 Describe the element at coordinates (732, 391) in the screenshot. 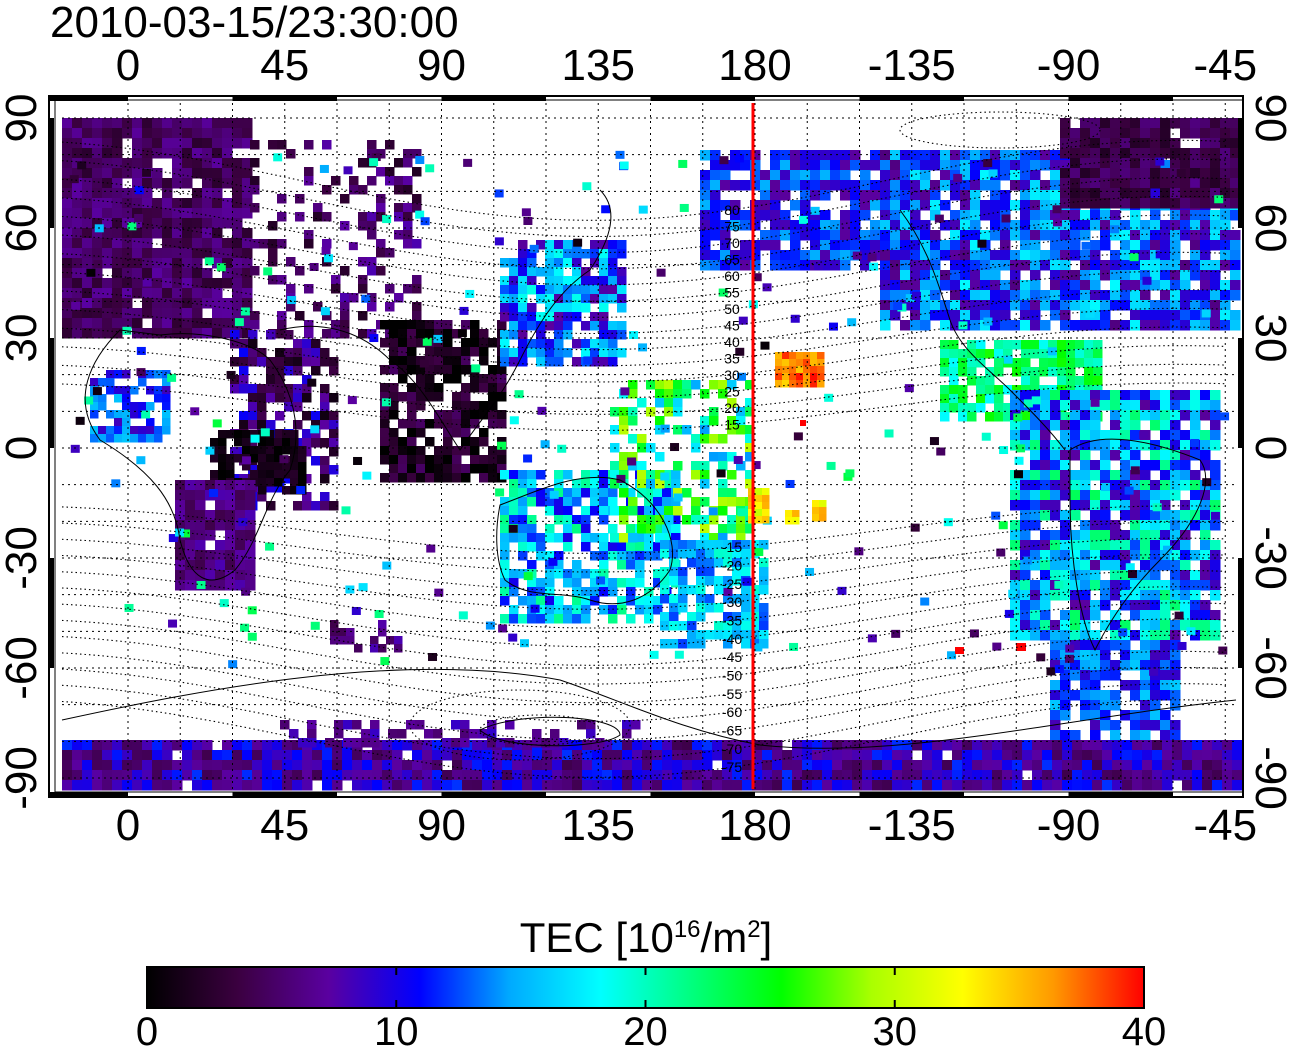

I see `contour-label: 25` at that location.